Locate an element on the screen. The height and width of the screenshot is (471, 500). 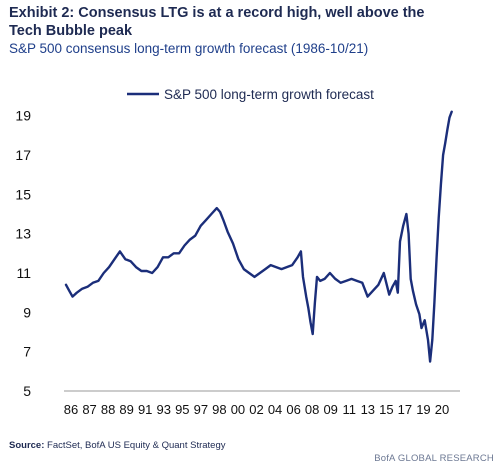
y-tick-labels: 5 7 9 11 13 15 17 19 is located at coordinates (23, 253).